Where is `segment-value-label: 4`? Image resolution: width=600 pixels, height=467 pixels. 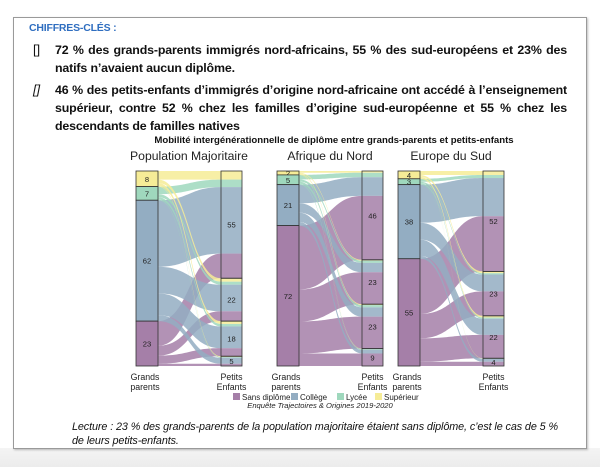
segment-value-label: 4 is located at coordinates (409, 175).